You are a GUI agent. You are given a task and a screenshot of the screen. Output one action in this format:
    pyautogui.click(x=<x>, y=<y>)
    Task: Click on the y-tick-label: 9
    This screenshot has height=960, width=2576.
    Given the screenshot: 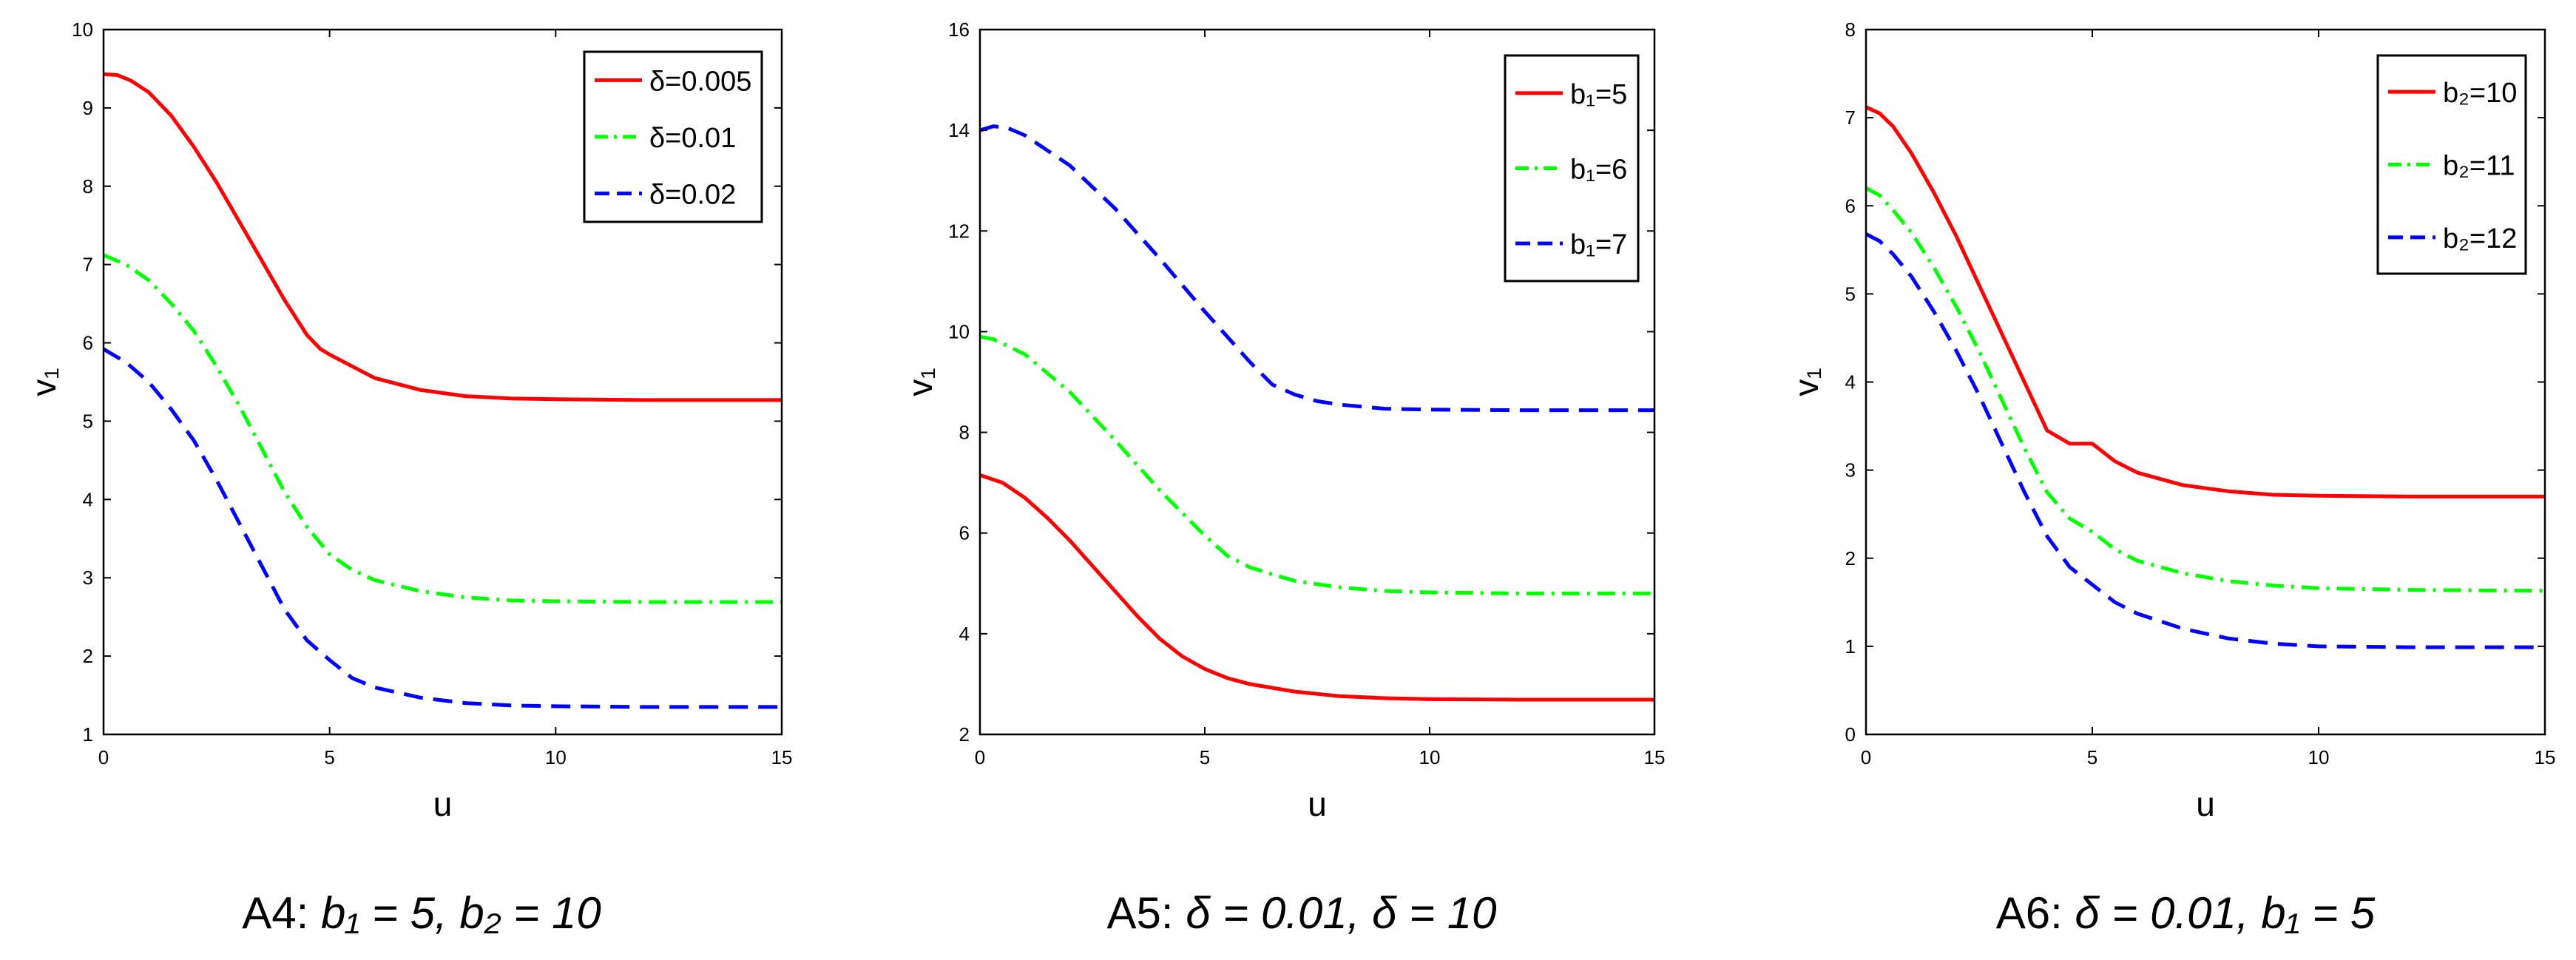 What is the action you would take?
    pyautogui.click(x=88, y=108)
    